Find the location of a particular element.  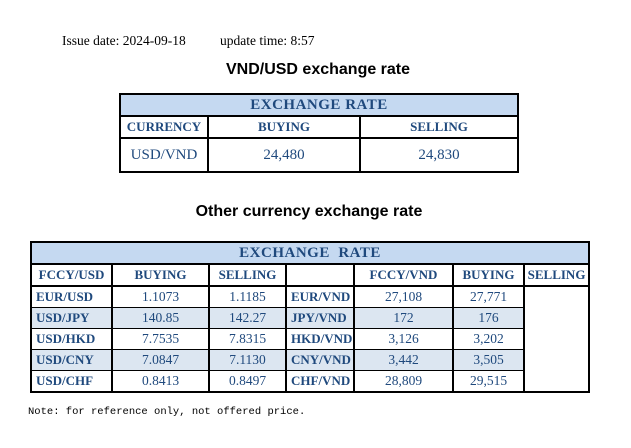

table-row: USD/VND 24,480 24,830 is located at coordinates (319, 155).